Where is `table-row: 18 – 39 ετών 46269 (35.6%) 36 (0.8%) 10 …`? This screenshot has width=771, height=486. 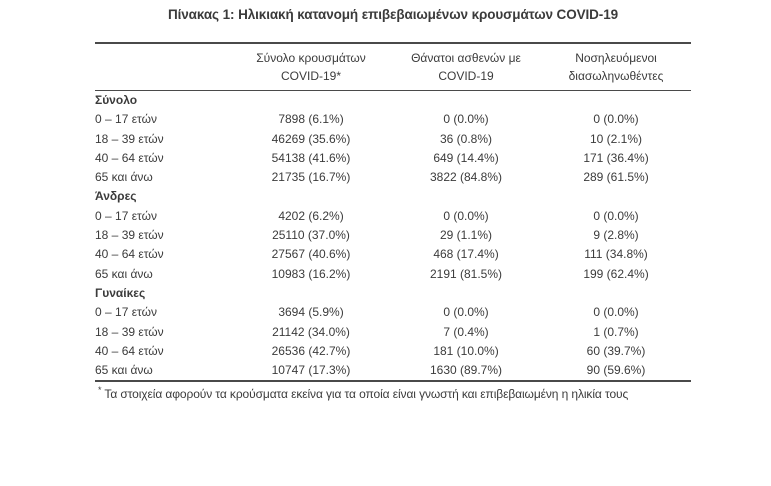
table-row: 18 – 39 ετών 46269 (35.6%) 36 (0.8%) 10 … is located at coordinates (393, 139).